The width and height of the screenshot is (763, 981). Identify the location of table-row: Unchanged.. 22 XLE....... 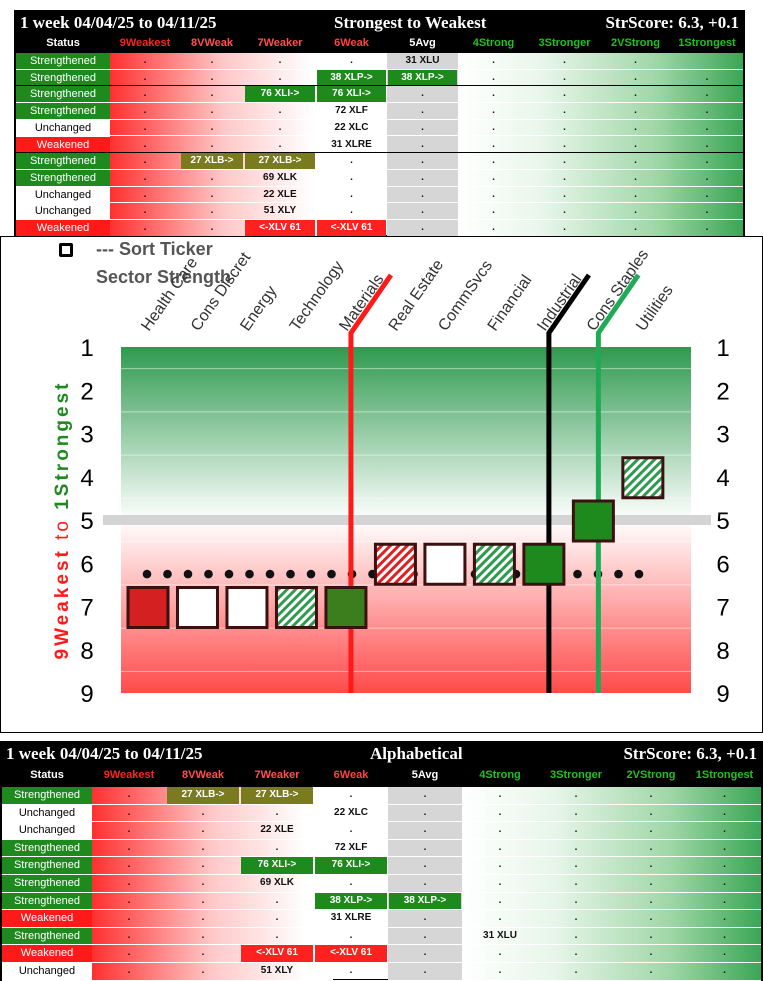
(381, 831).